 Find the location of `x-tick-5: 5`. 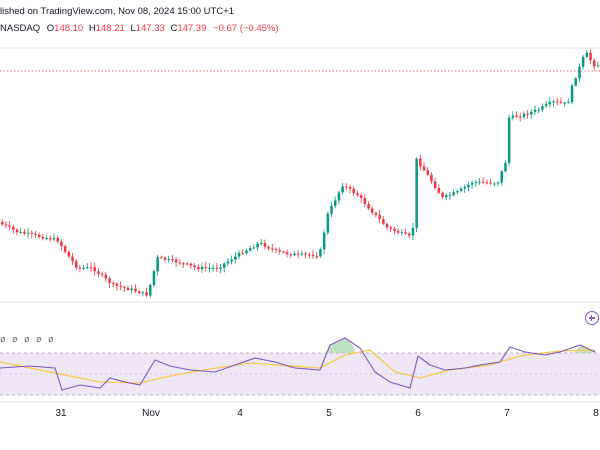

x-tick-5: 5 is located at coordinates (329, 413).